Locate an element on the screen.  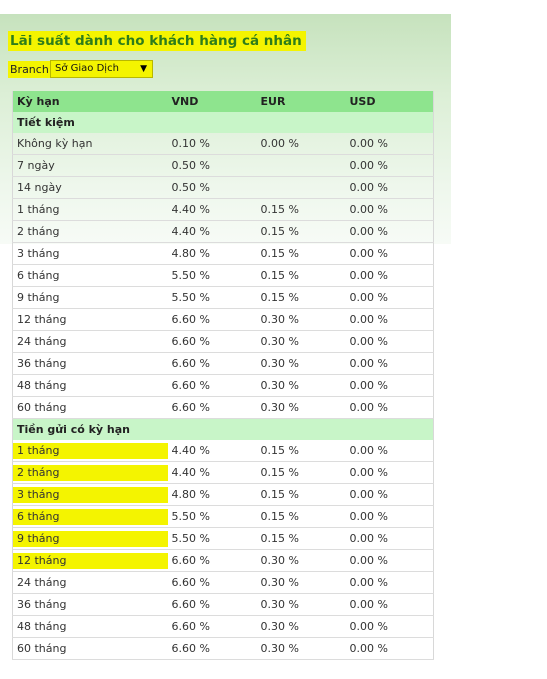
table-row: 1 tháng 4.40 % 0.15 % 0.00 % is located at coordinates (223, 451).